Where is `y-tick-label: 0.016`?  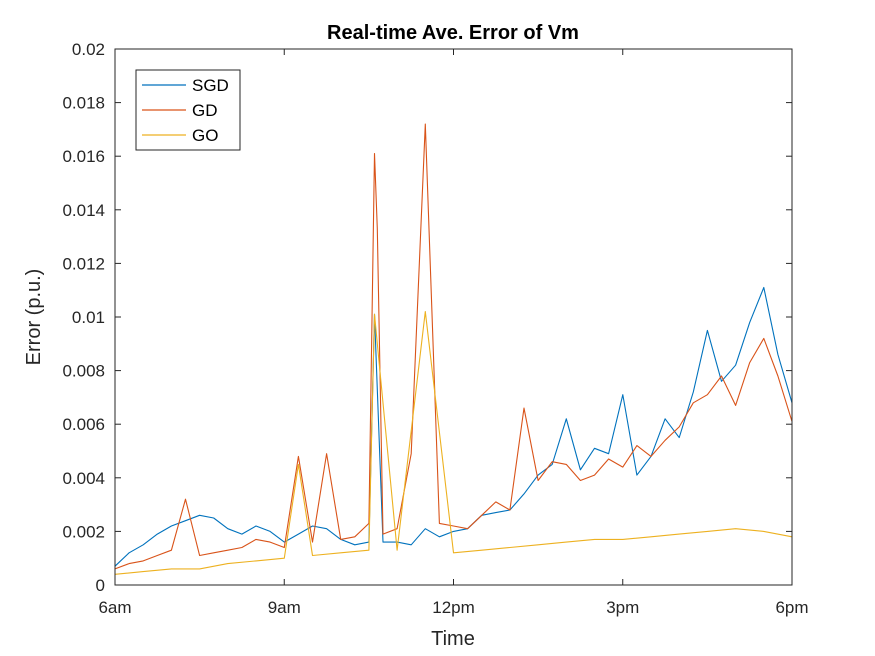
y-tick-label: 0.016 is located at coordinates (83, 156).